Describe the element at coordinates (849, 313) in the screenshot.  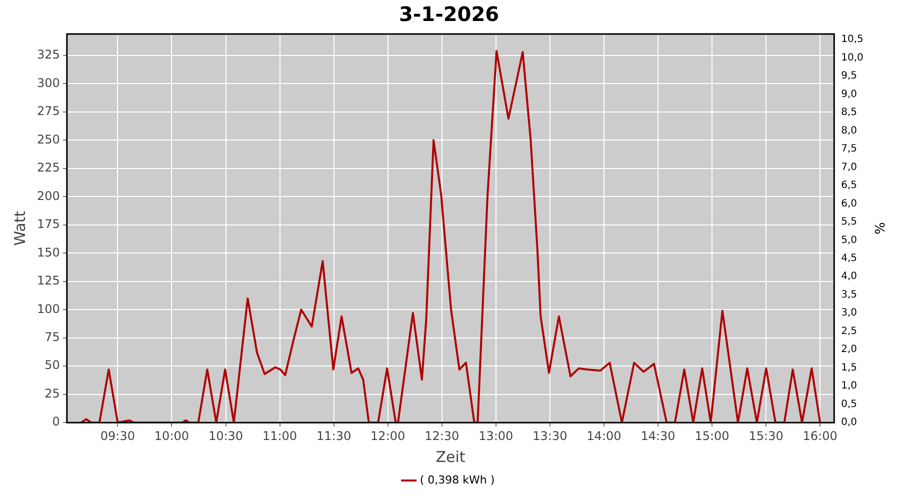
I see `y2-tick-label: 3,0` at that location.